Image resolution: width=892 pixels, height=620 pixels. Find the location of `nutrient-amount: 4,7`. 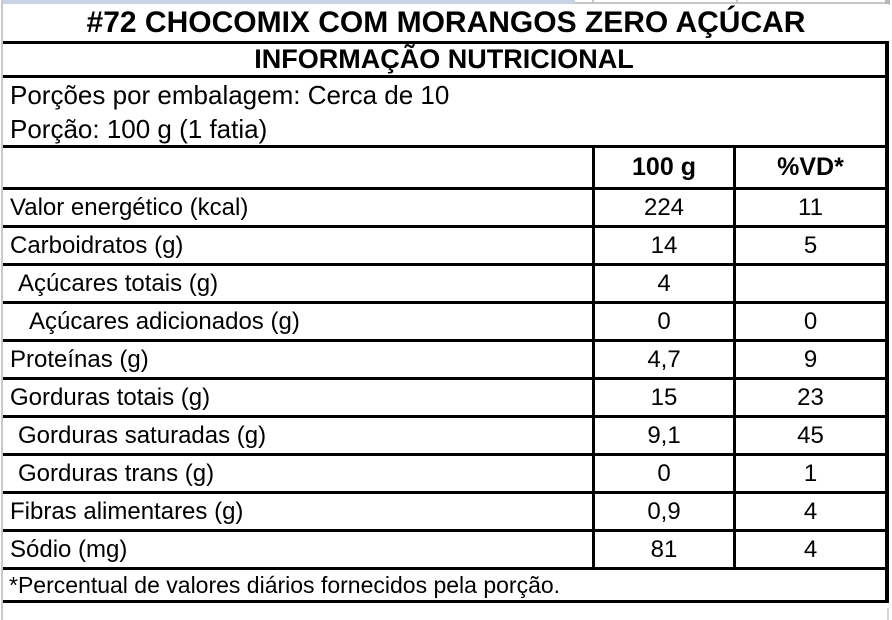

nutrient-amount: 4,7 is located at coordinates (662, 359).